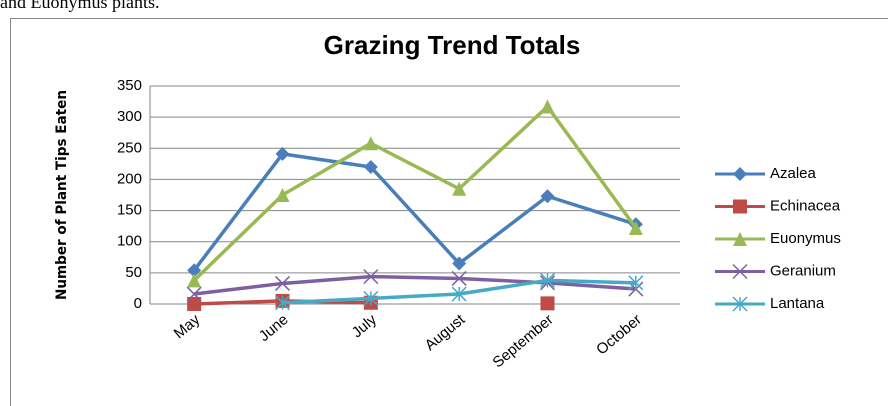 Image resolution: width=888 pixels, height=406 pixels. What do you see at coordinates (805, 238) in the screenshot?
I see `legend-label: Euonymus` at bounding box center [805, 238].